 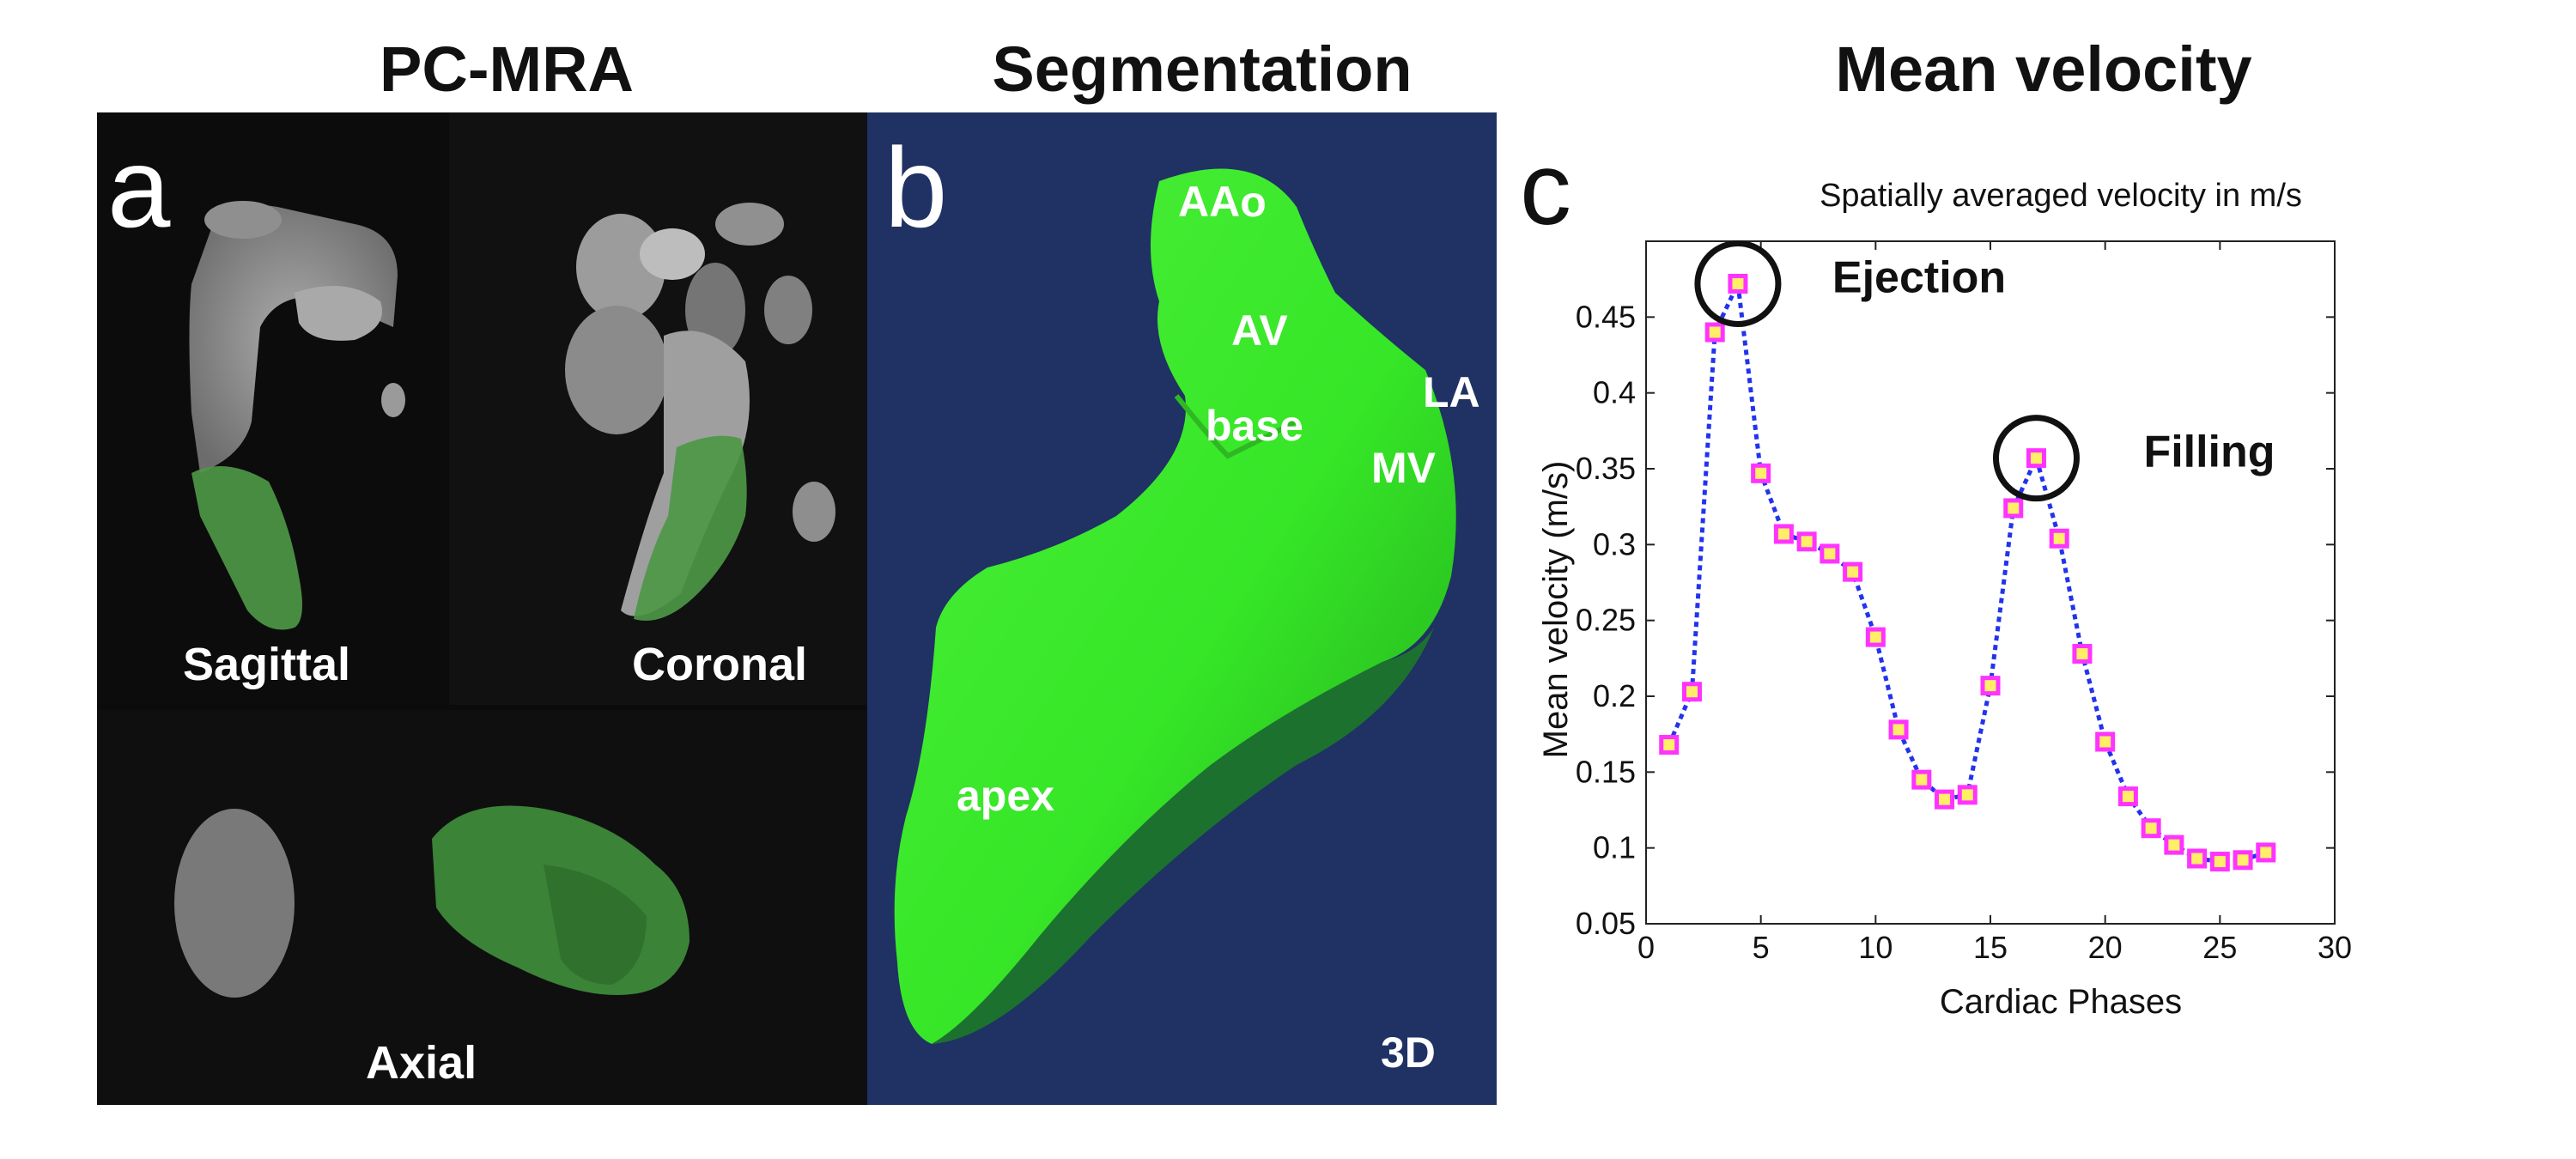 What do you see at coordinates (1254, 426) in the screenshot?
I see `label-base: base` at bounding box center [1254, 426].